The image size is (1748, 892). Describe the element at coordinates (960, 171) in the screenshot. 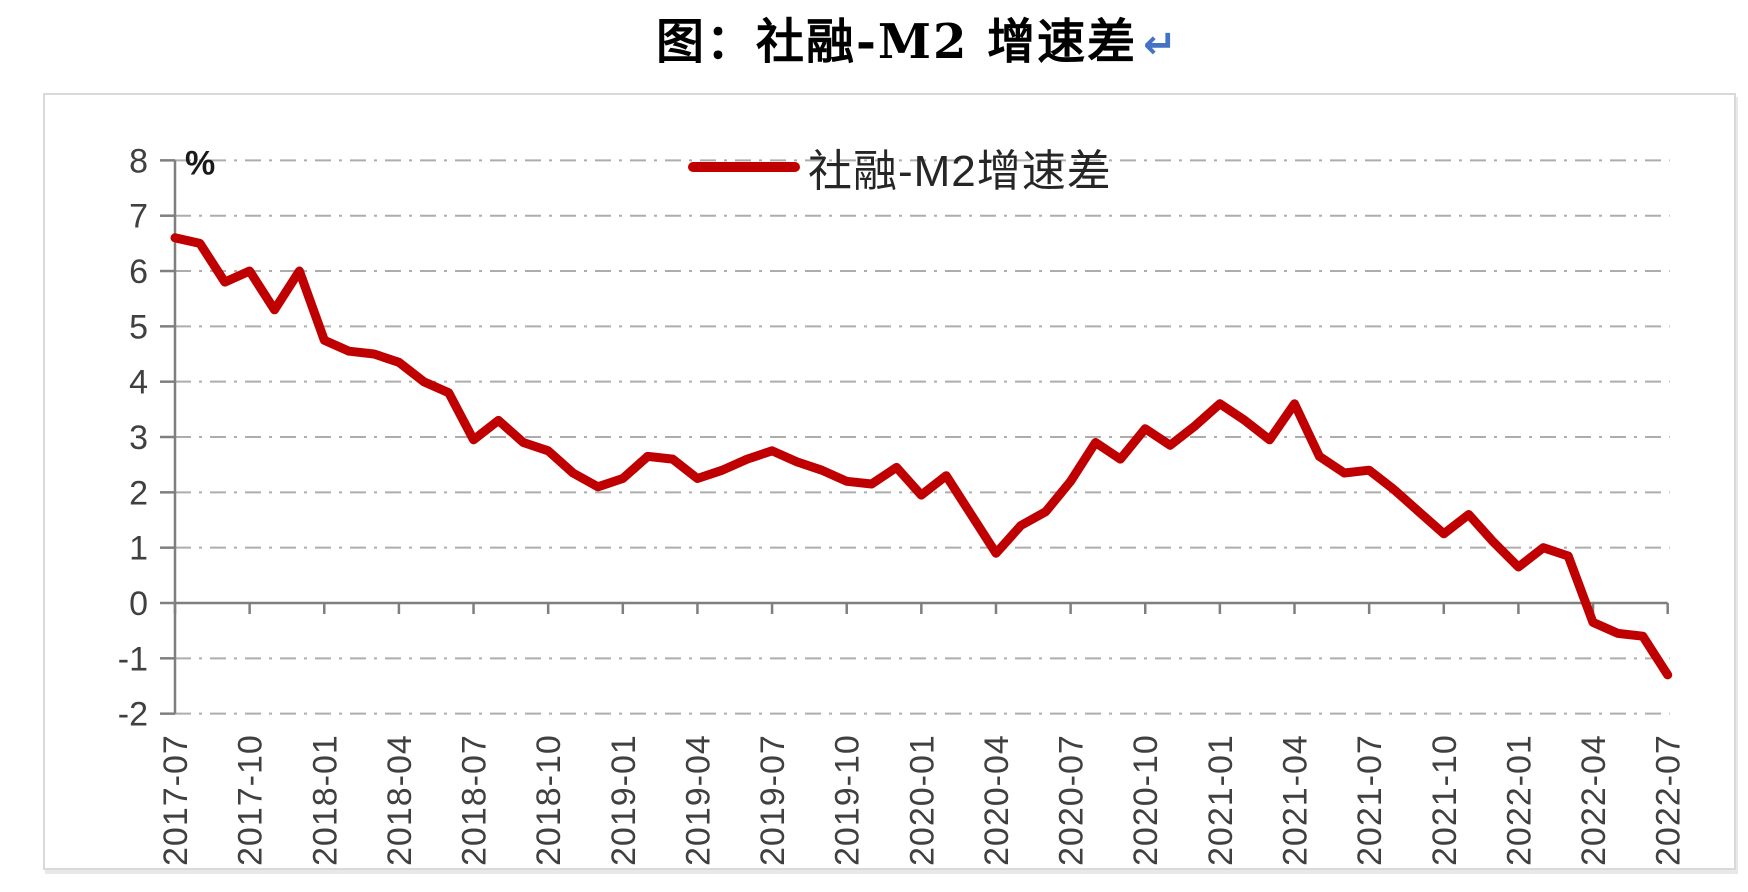

I see `legend-label: 社融-M2增速差` at that location.